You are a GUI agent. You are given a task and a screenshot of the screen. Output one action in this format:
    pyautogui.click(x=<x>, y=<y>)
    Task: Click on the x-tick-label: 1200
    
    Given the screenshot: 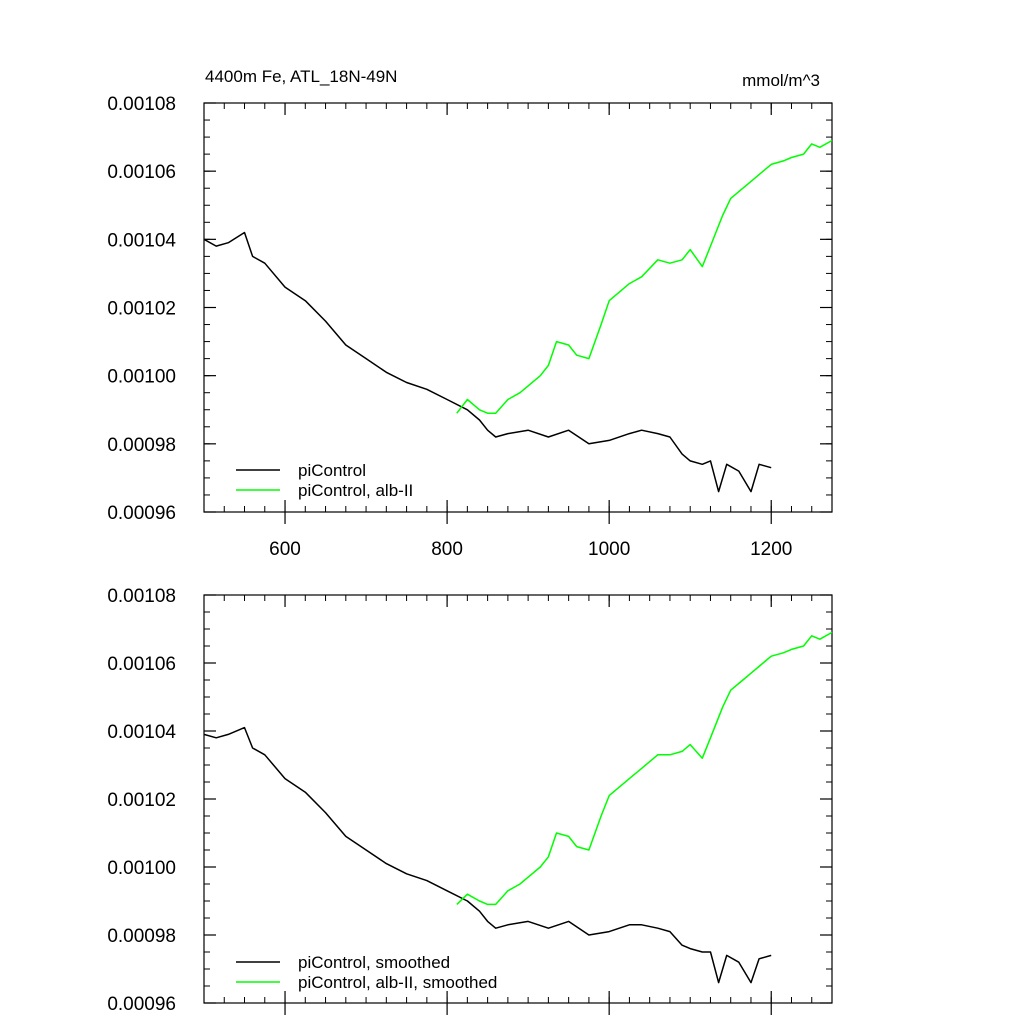 What is the action you would take?
    pyautogui.click(x=771, y=549)
    